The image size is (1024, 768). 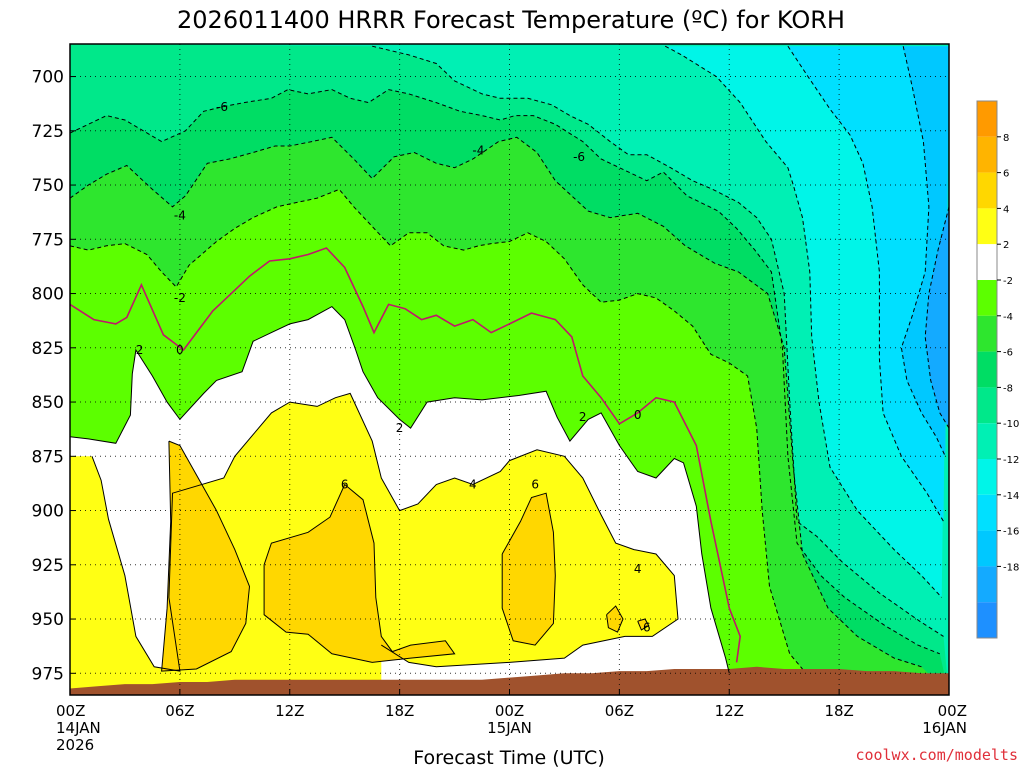 I want to click on y-tick-label: 950, so click(x=48, y=620).